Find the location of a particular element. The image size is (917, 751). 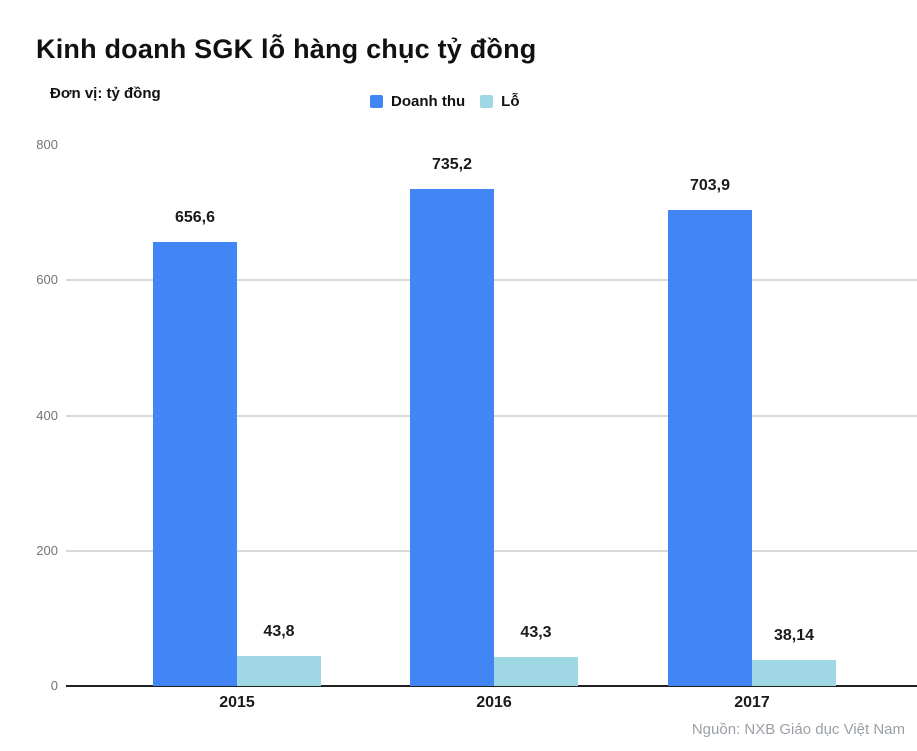

bar-value-label-lo-2015: 43,8 is located at coordinates (279, 632).